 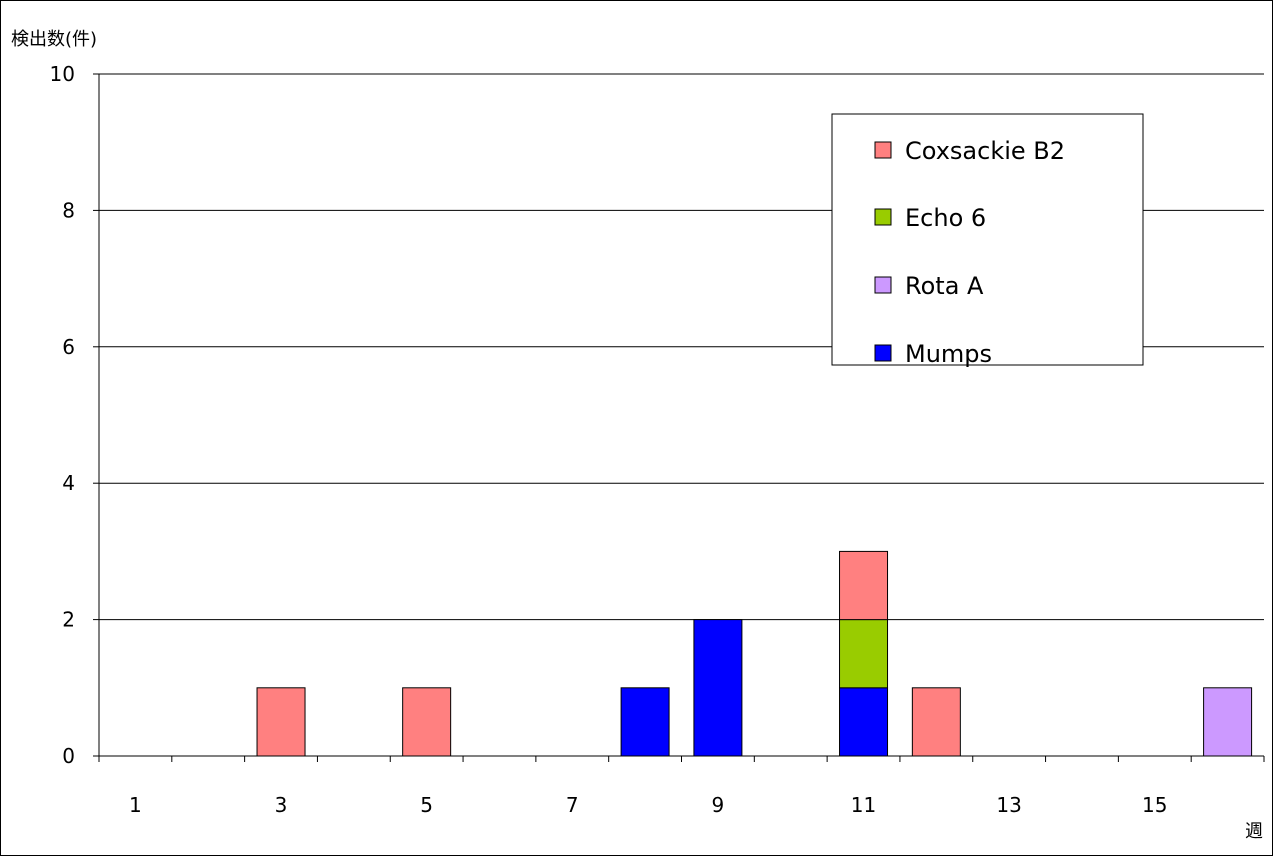 I want to click on legend-label: Echo 6, so click(x=945, y=218).